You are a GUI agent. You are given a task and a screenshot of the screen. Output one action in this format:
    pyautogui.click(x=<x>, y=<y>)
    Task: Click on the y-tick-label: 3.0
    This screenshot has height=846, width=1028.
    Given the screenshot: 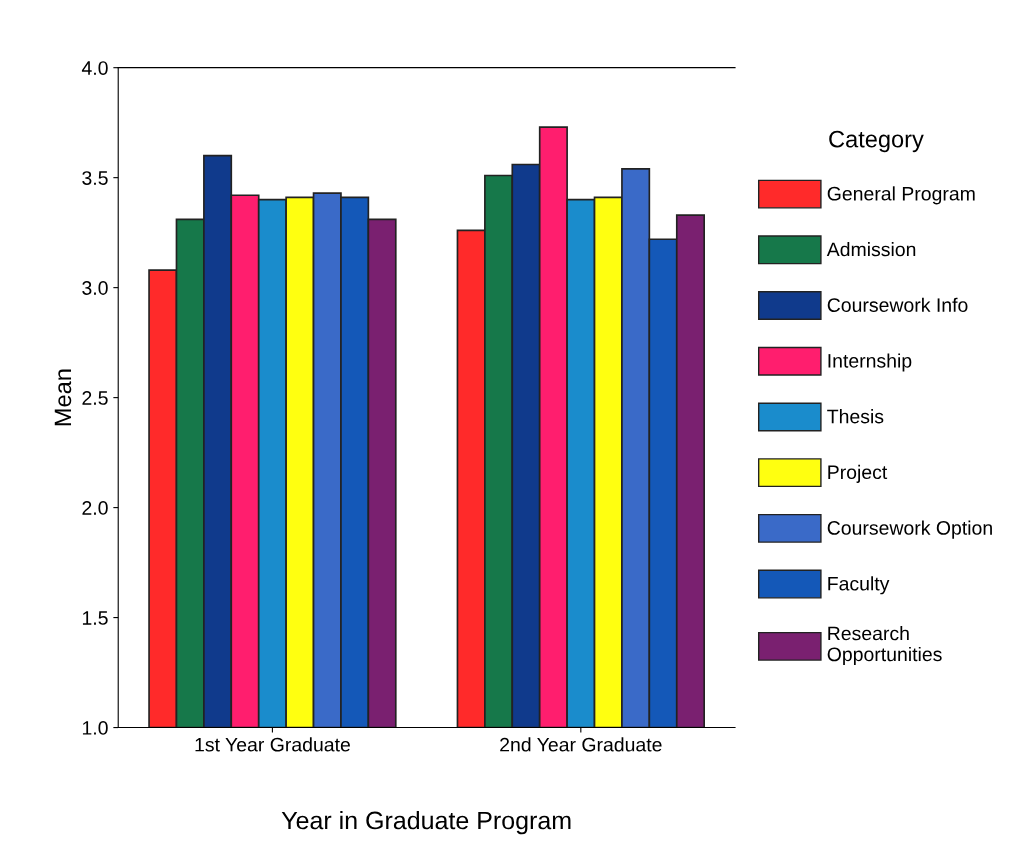 What is the action you would take?
    pyautogui.click(x=95, y=288)
    